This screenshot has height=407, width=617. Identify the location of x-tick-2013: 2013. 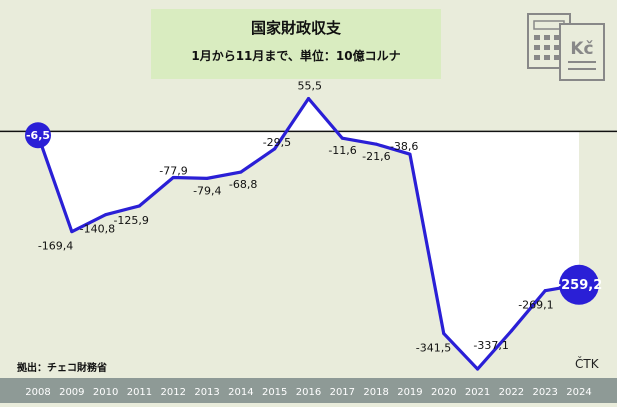
(206, 392).